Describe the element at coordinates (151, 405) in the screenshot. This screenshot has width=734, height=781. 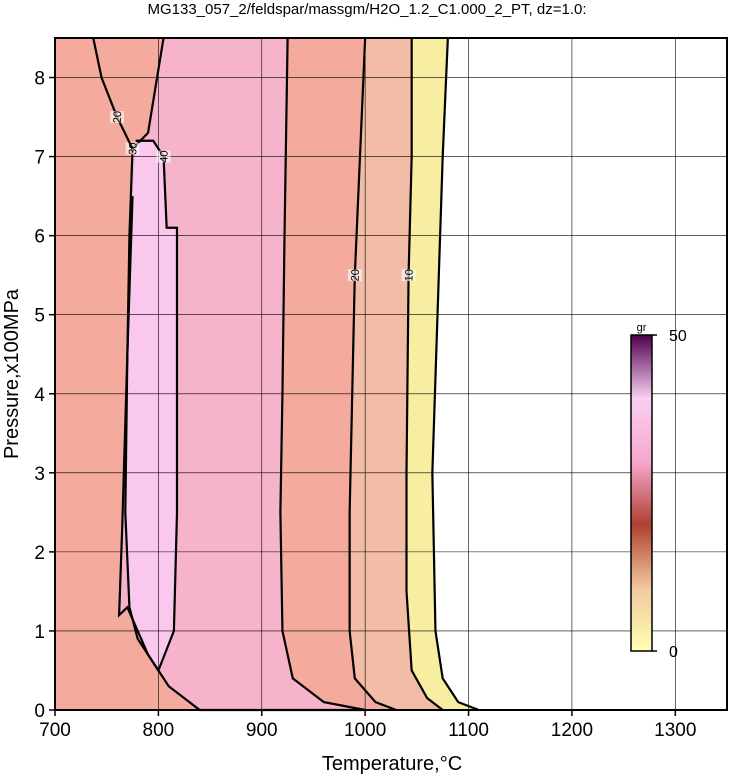
I see `contour-fill` at that location.